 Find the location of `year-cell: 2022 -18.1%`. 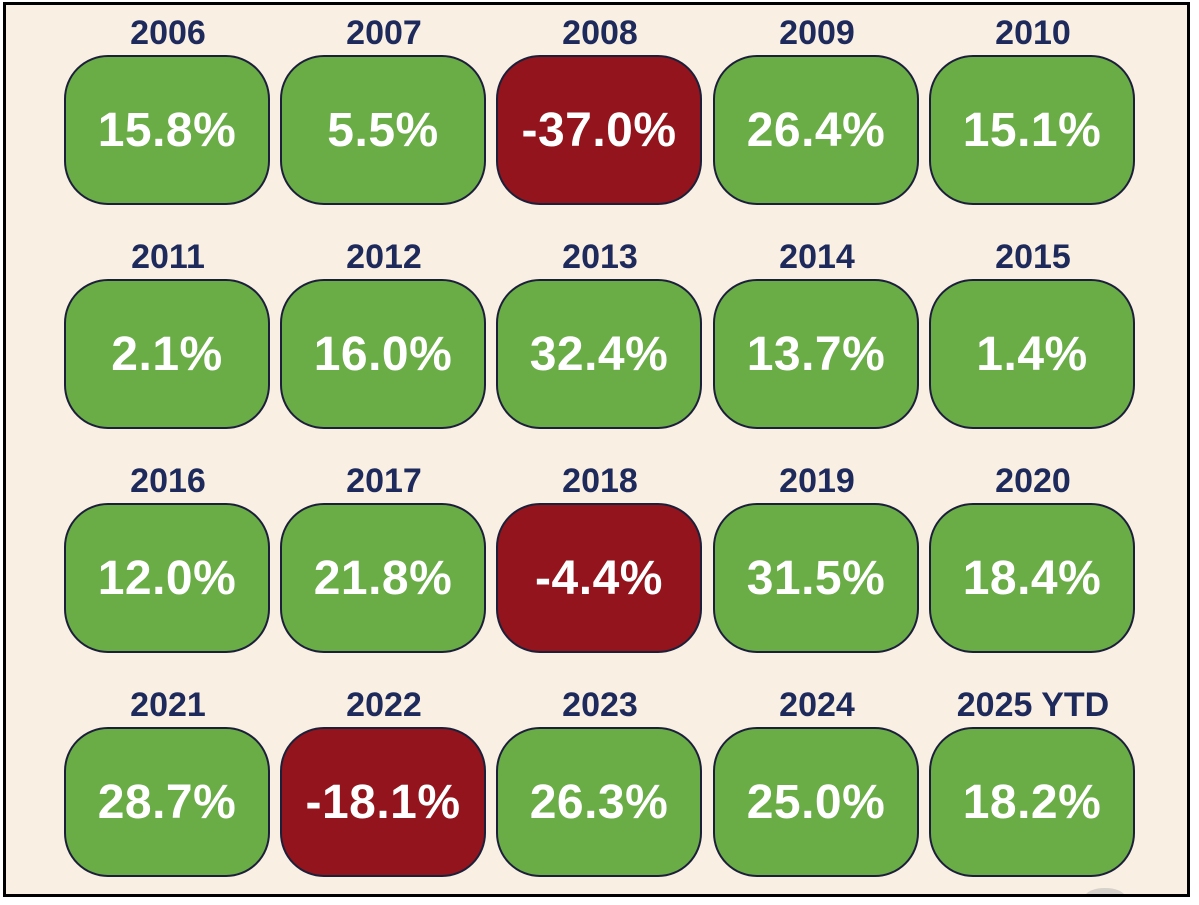

year-cell: 2022 -18.1% is located at coordinates (384, 781).